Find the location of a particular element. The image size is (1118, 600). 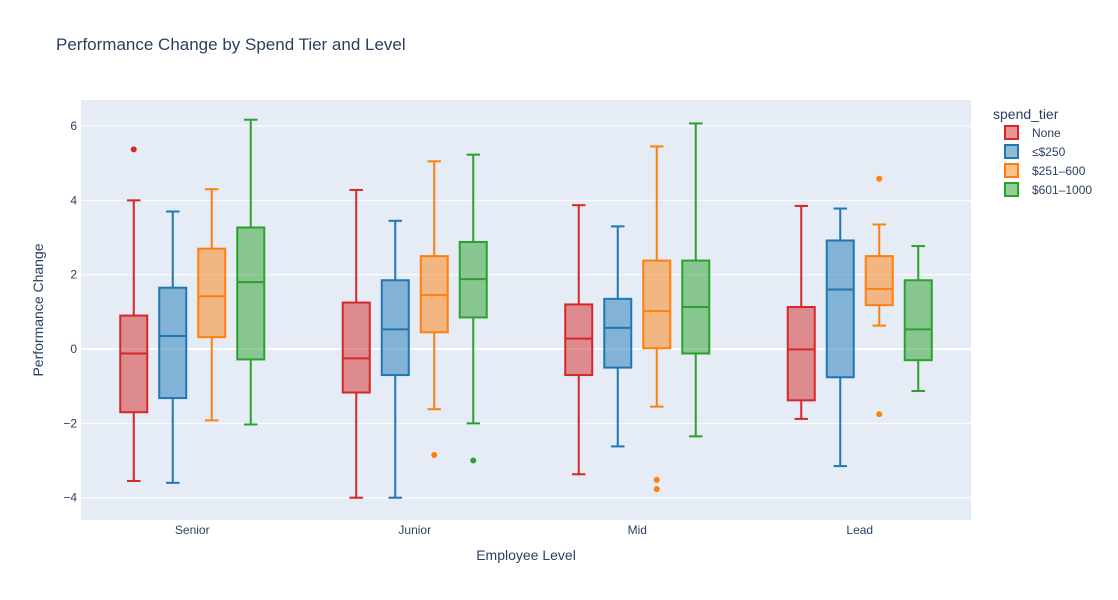

y-tick-label: 6 is located at coordinates (73, 126).